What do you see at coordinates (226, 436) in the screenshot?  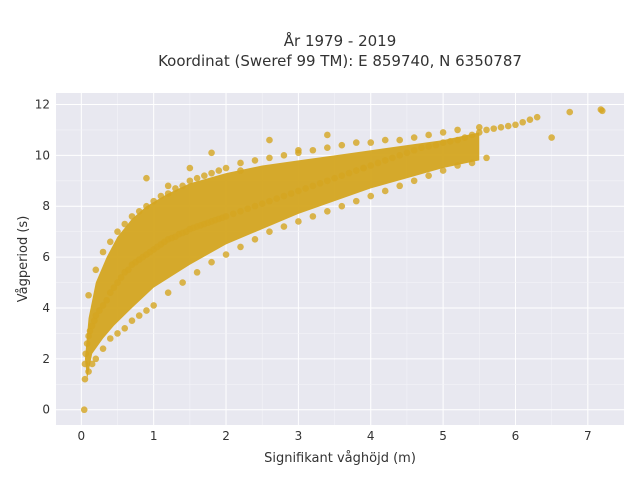 I see `x-tick-label-2: 2` at bounding box center [226, 436].